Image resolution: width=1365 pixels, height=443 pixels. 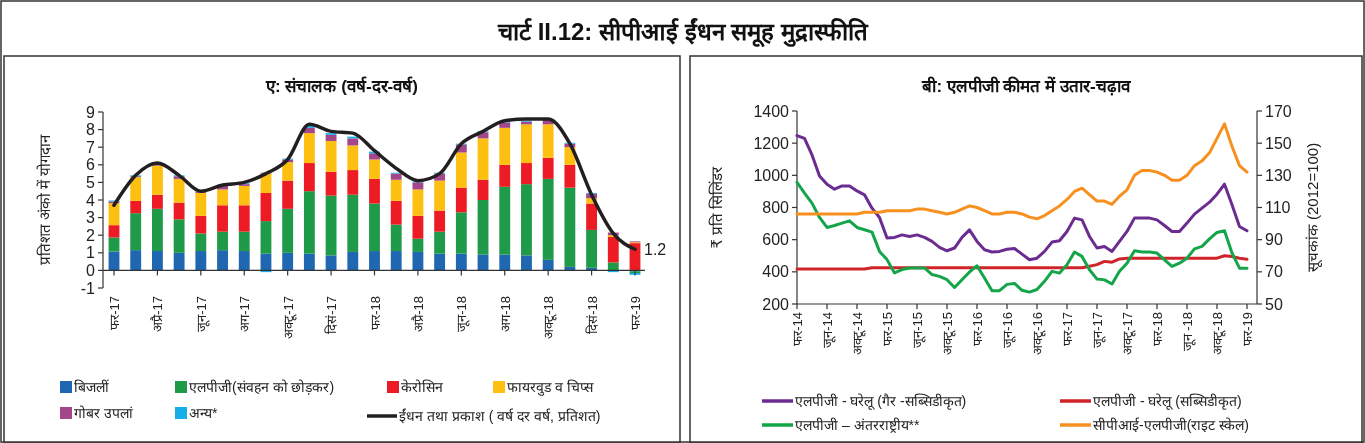 I want to click on x-tick-label: जून-15, so click(x=918, y=330).